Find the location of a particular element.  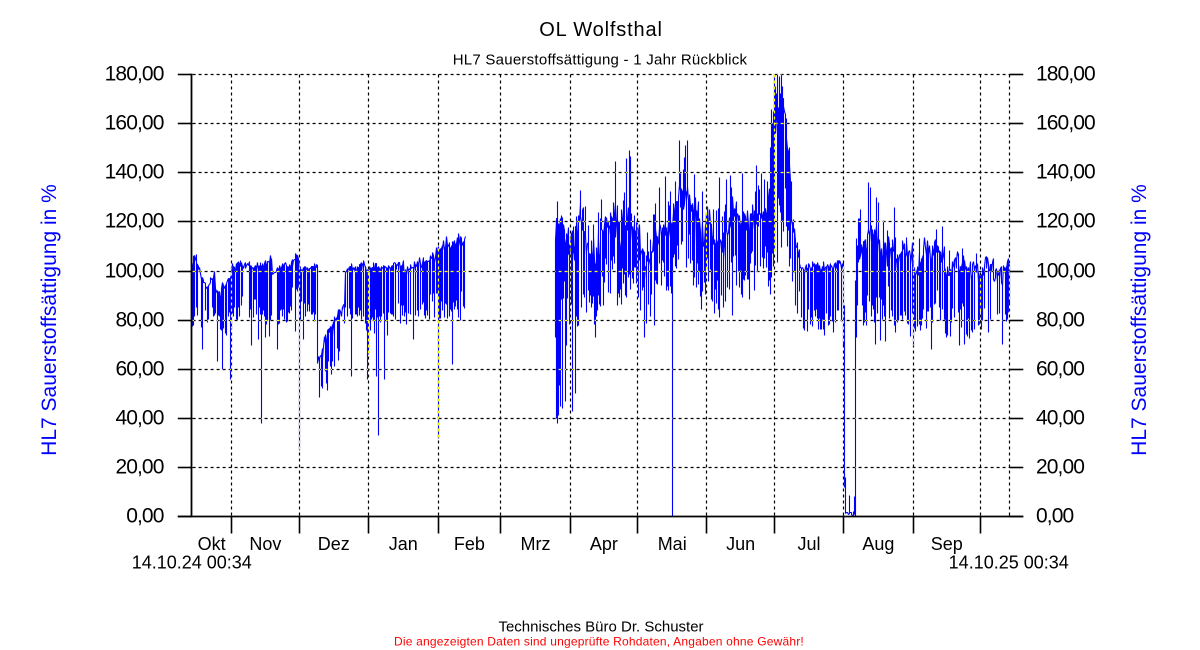

svg-text: Feb is located at coordinates (469, 544).